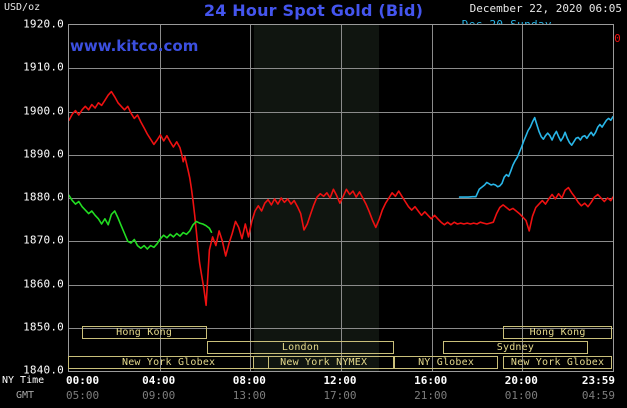 The height and width of the screenshot is (408, 627). I want to click on gmt-tick-label: 17:00, so click(340, 395).